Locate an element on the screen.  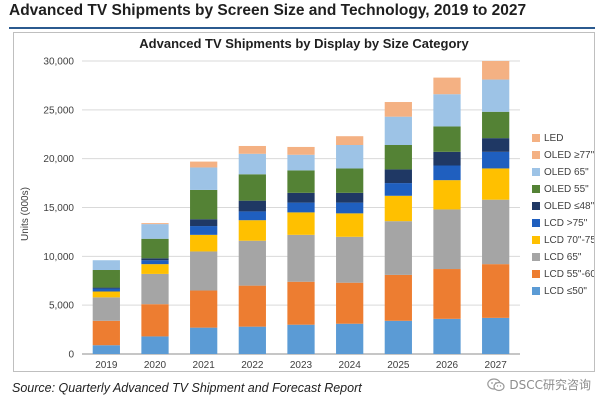
legend-label: LCD >75" is located at coordinates (566, 223).